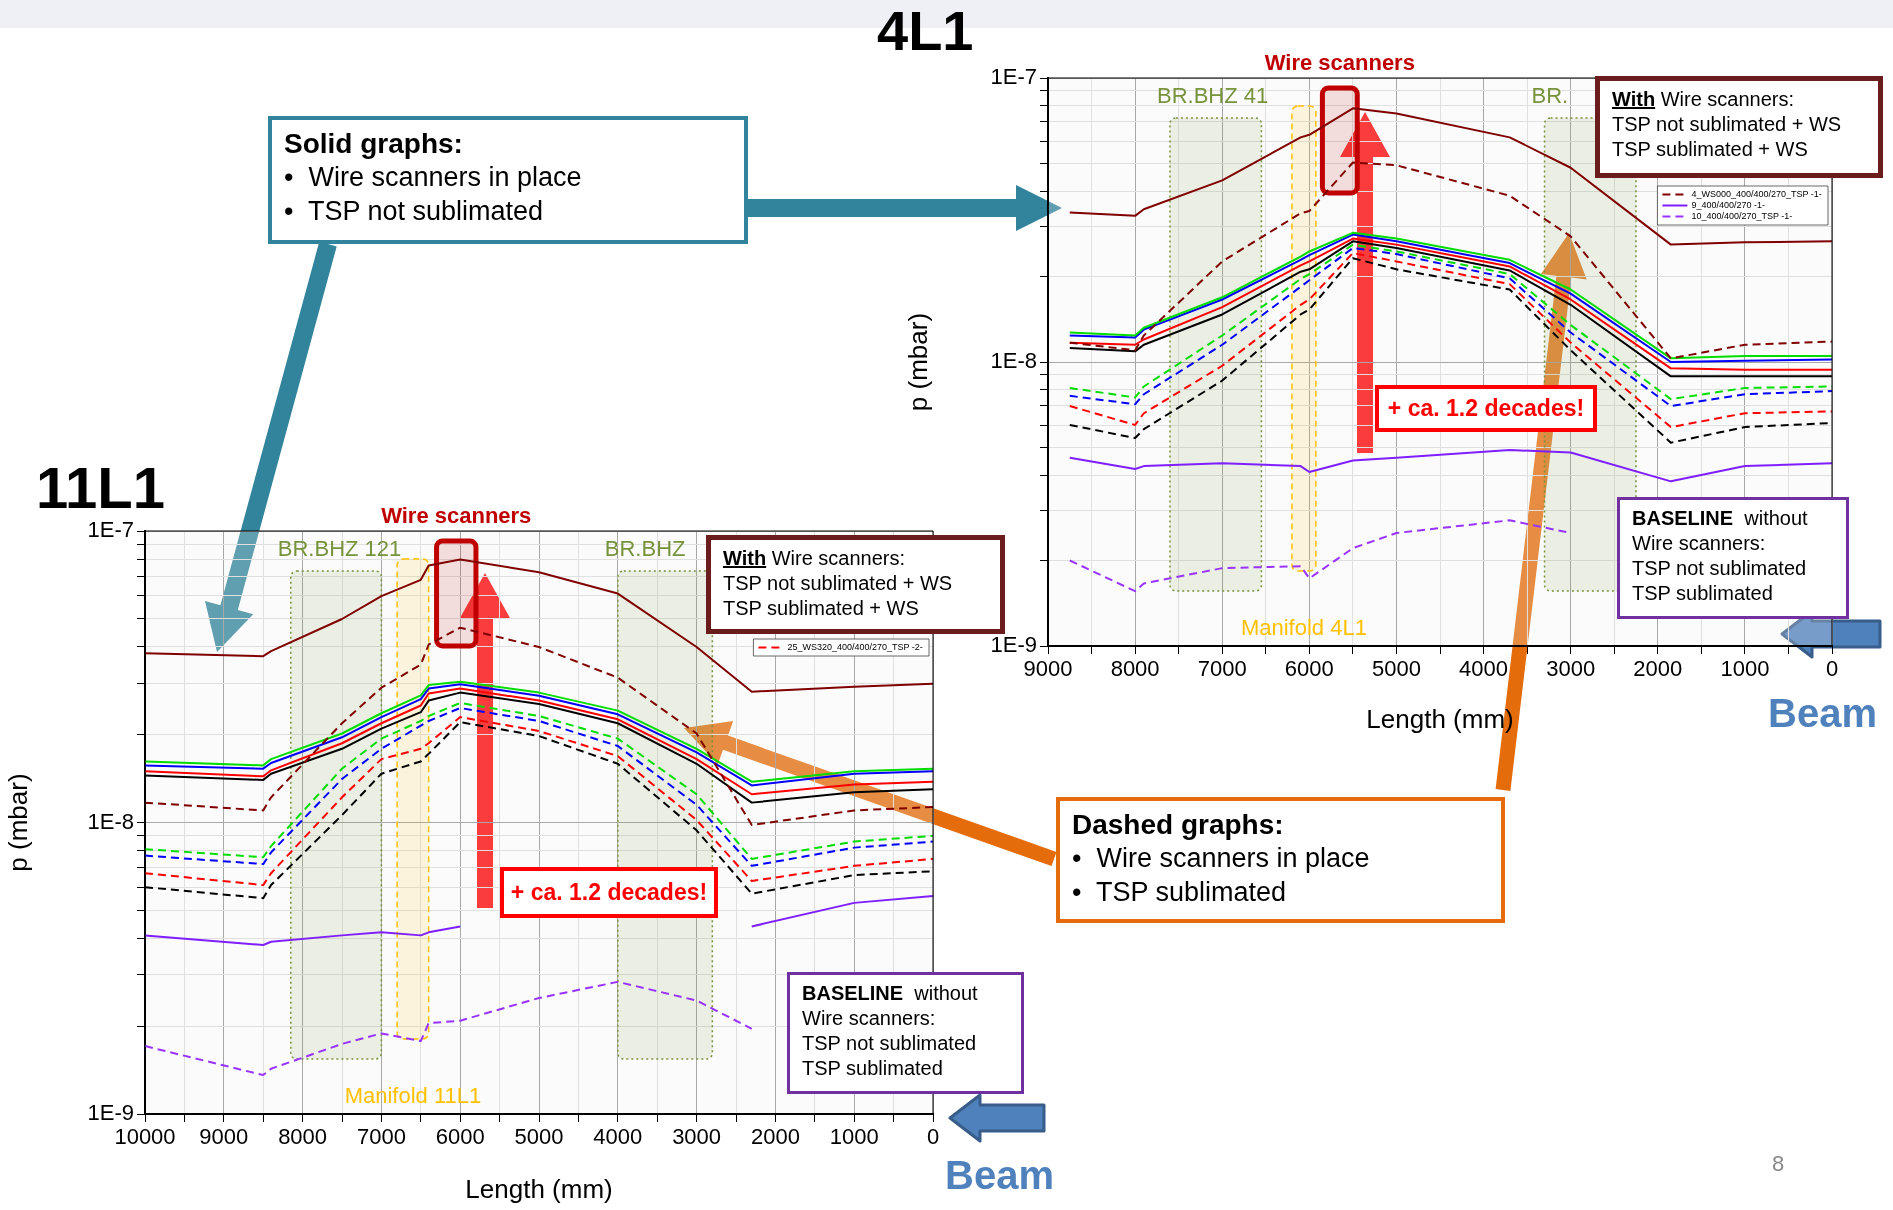 Image resolution: width=1893 pixels, height=1210 pixels. I want to click on chart-title: 4L1, so click(925, 31).